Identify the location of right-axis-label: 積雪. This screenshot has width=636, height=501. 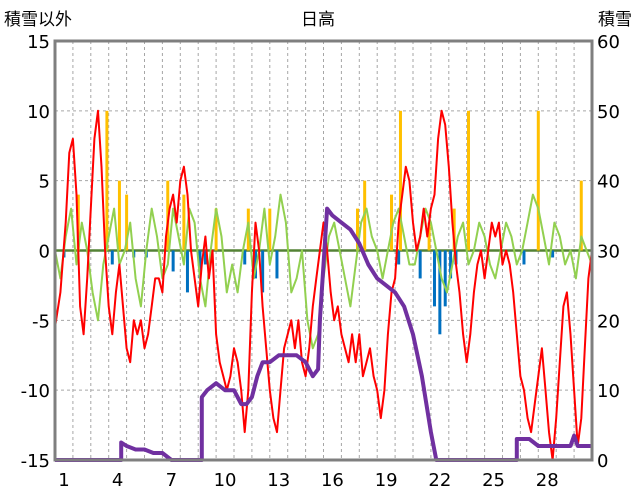
(615, 20).